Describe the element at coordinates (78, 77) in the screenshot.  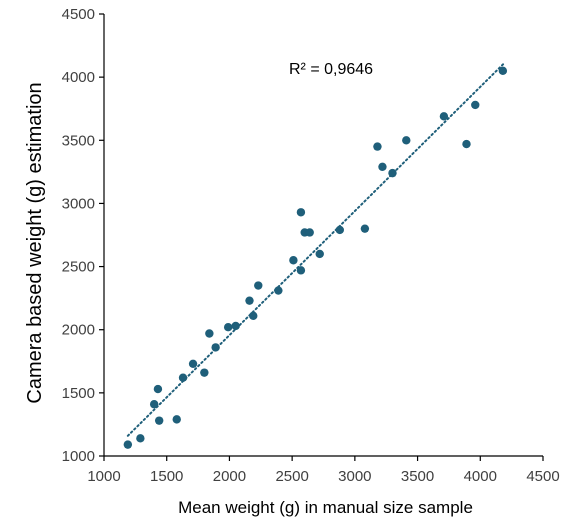
I see `y-tick-label: 4000` at that location.